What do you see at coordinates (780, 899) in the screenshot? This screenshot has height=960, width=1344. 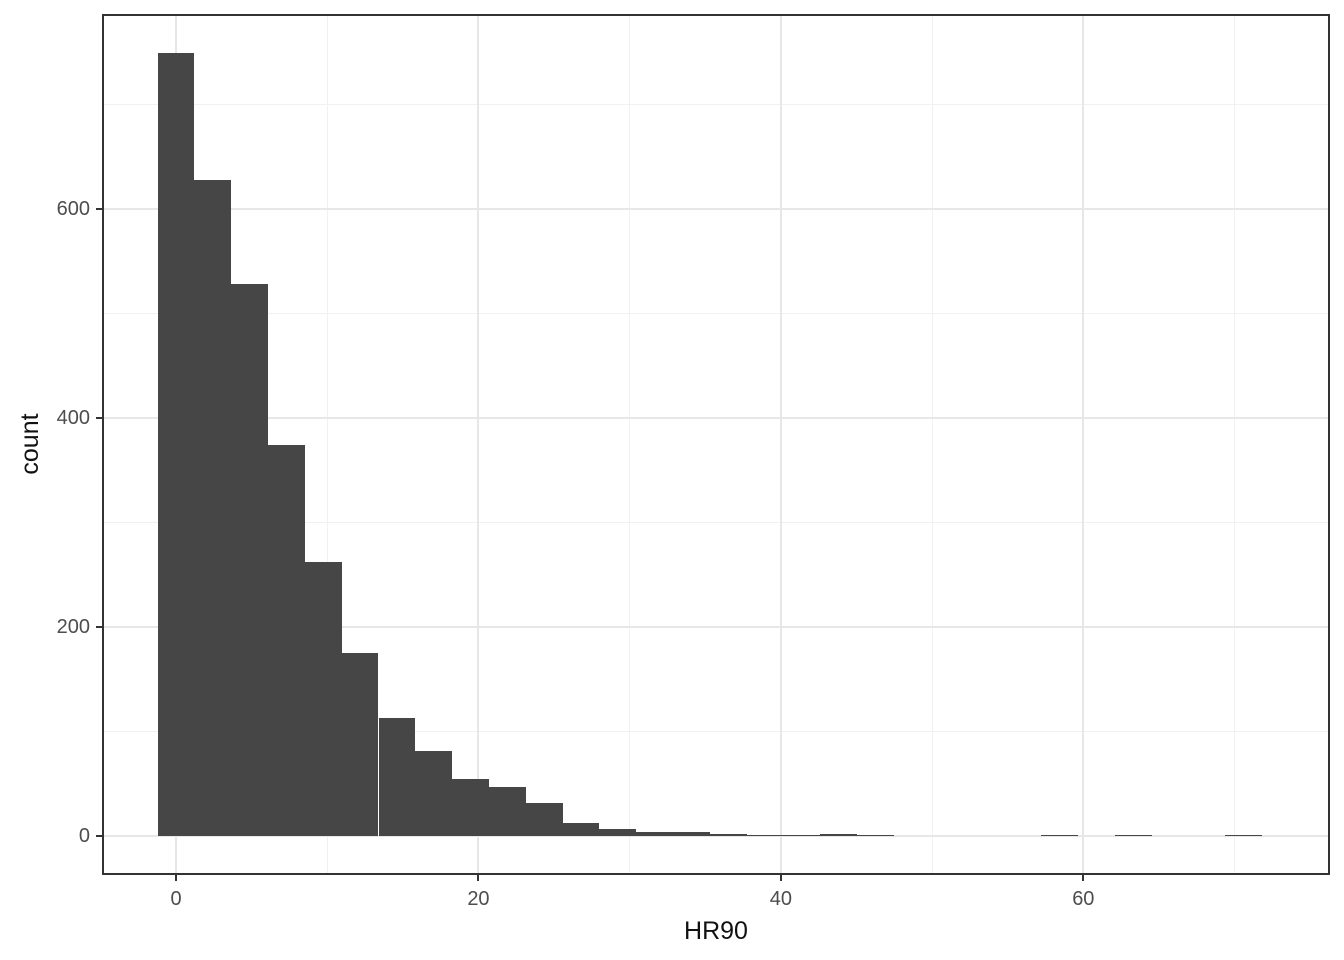 I see `x-tick-label: 40` at bounding box center [780, 899].